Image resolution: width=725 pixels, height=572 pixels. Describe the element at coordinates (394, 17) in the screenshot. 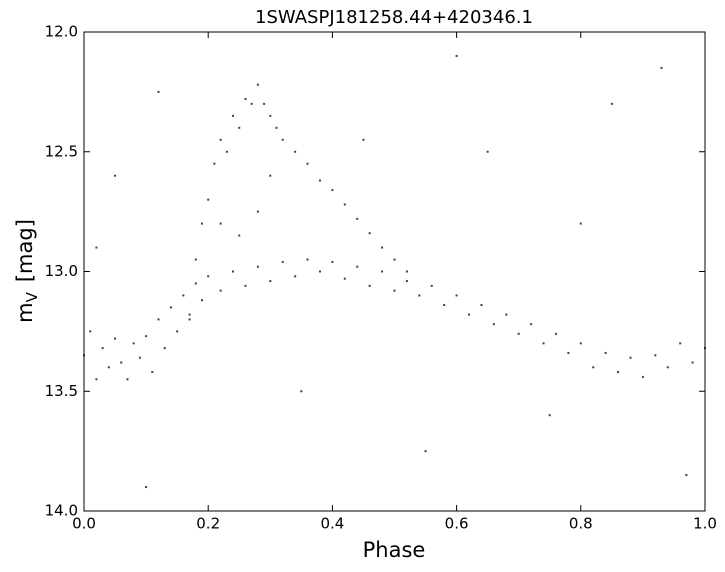

I see `chart-title: 1SWASPJ181258.44+420346.1` at that location.